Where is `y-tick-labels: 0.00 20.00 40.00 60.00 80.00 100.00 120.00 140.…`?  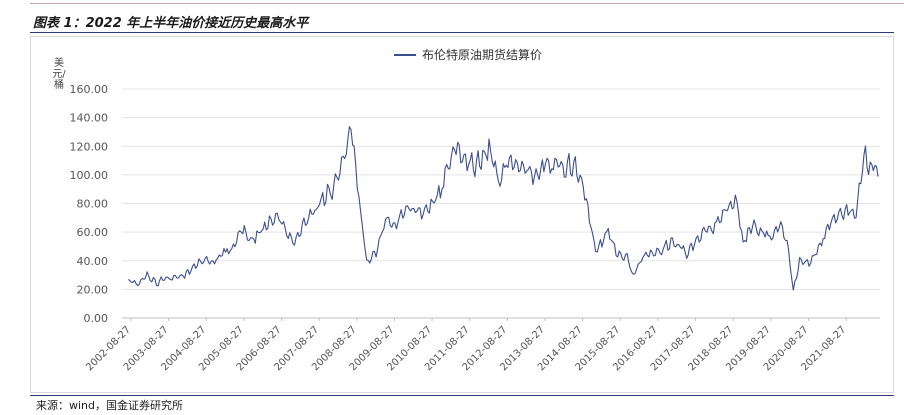
y-tick-labels: 0.00 20.00 40.00 60.00 80.00 100.00 120.00 140.… is located at coordinates (89, 204).